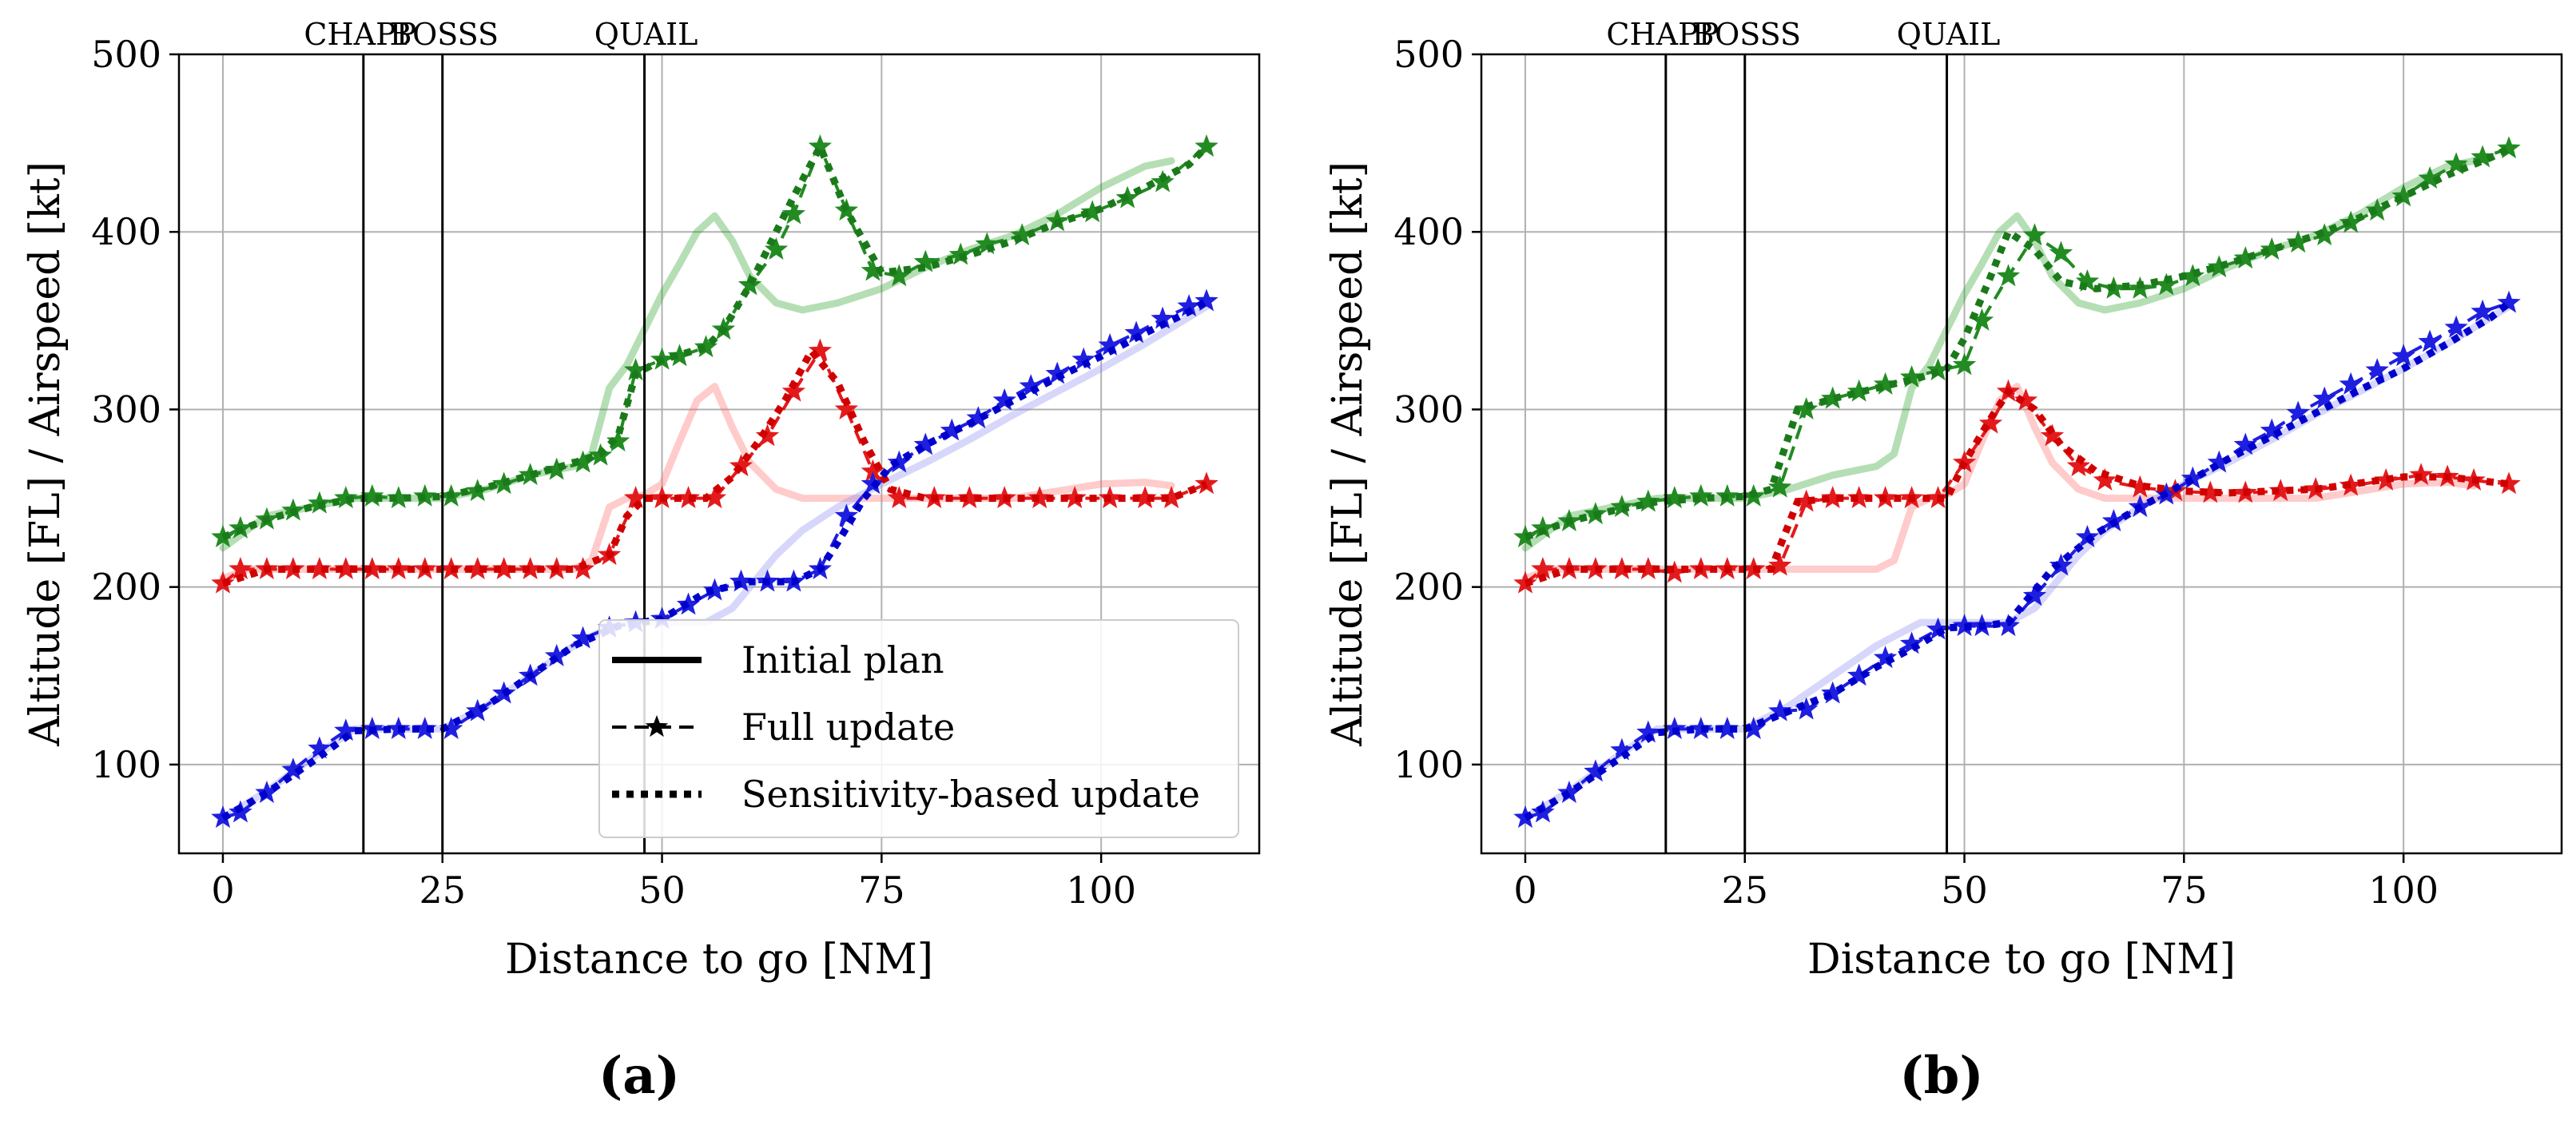 The width and height of the screenshot is (2576, 1129). I want to click on y-tick-label: 400, so click(126, 231).